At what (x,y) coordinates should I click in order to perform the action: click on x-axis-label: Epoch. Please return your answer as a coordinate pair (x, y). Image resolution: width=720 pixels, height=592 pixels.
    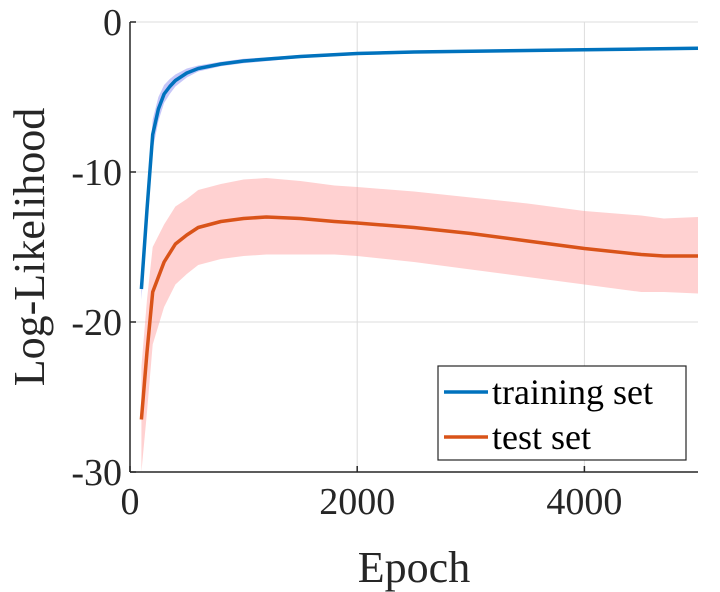
    Looking at the image, I should click on (414, 567).